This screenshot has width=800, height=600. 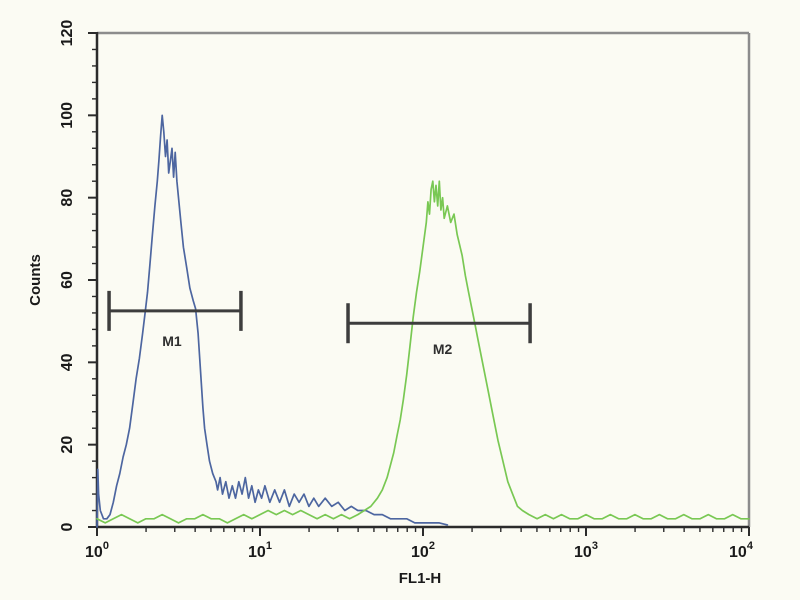 I want to click on gate-m1-label: M1, so click(x=172, y=341).